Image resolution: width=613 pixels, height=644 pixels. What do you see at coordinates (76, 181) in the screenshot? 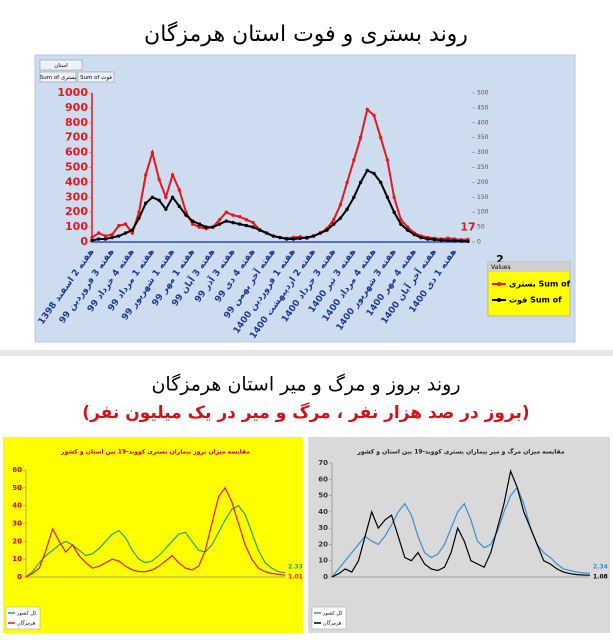
I see `y-tick-label: 400` at bounding box center [76, 181].